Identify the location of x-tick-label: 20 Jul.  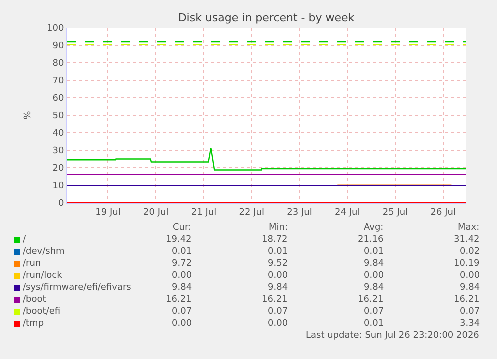
(156, 213).